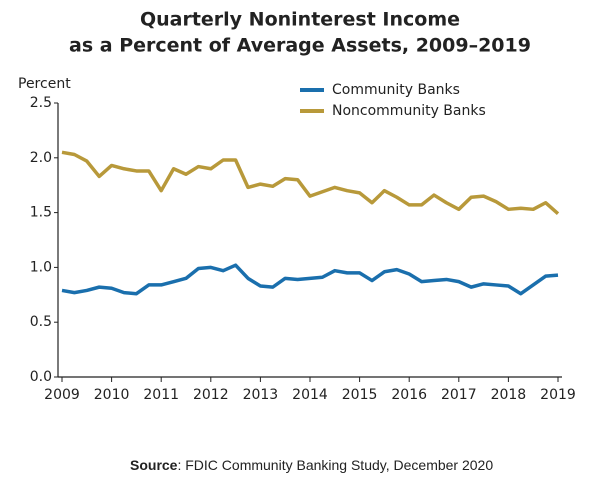 This screenshot has width=600, height=504. I want to click on y-tick-label: 1.5, so click(41, 213).